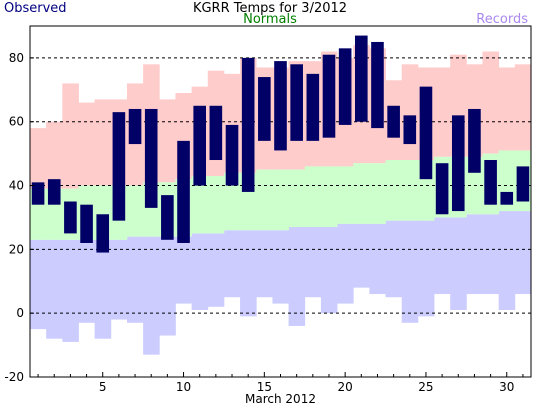  Describe the element at coordinates (16, 122) in the screenshot. I see `y-tick-label: 60` at that location.